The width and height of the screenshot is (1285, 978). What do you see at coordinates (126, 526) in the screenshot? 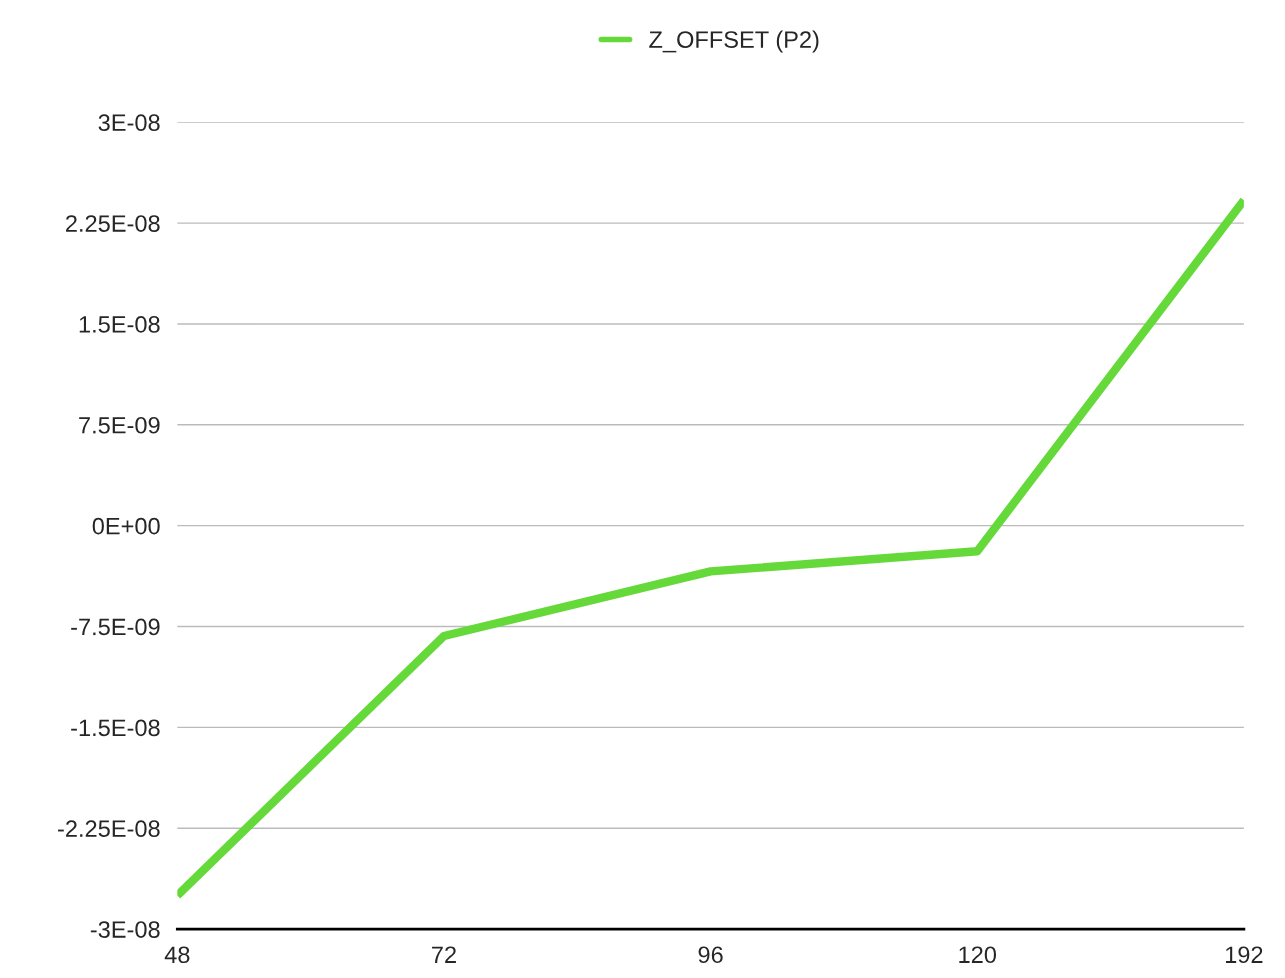
I see `y-tick-label: 0E+00` at bounding box center [126, 526].